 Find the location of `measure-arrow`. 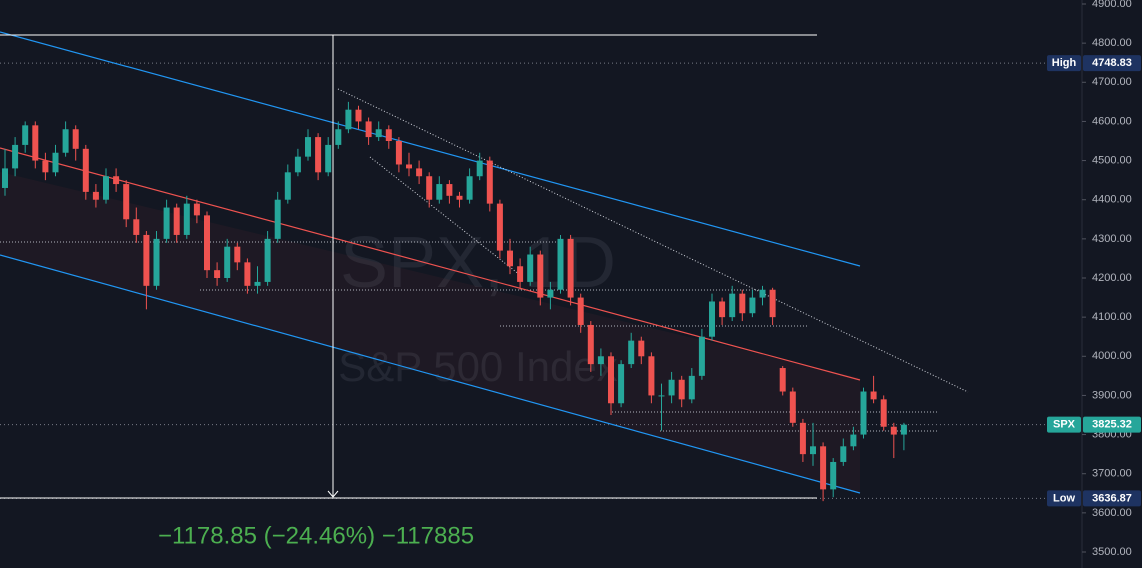

measure-arrow is located at coordinates (333, 494).